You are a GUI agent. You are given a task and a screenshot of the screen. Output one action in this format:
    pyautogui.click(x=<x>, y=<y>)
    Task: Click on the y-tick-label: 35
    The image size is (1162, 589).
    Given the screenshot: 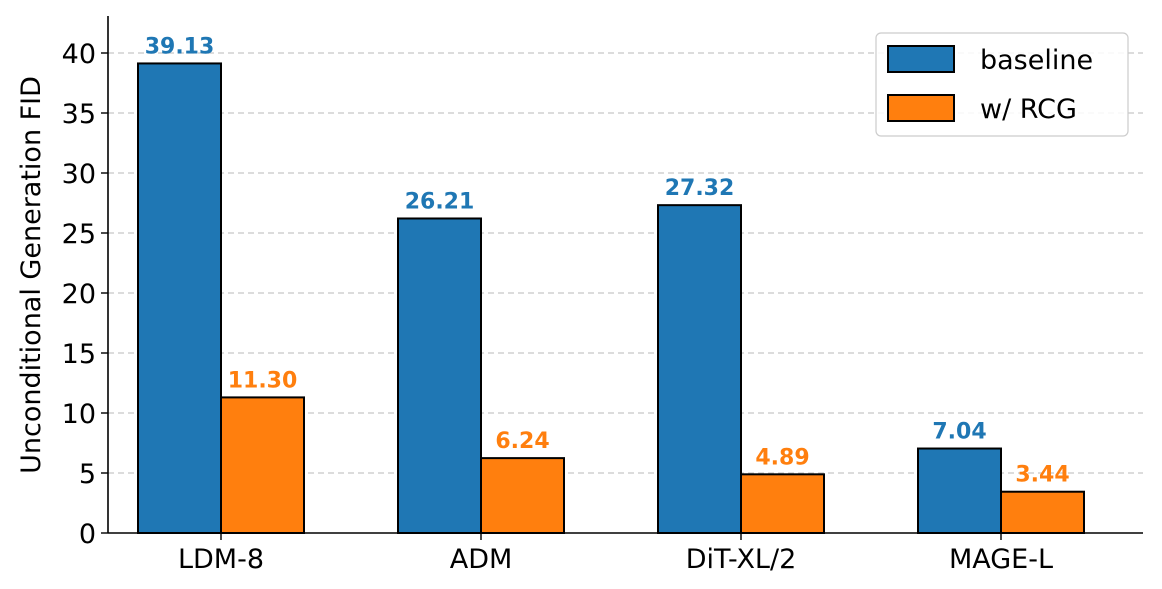 What is the action you would take?
    pyautogui.click(x=79, y=114)
    